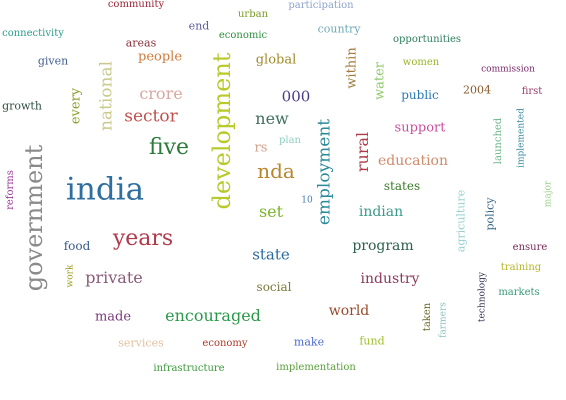 The height and width of the screenshot is (400, 566). What do you see at coordinates (420, 128) in the screenshot?
I see `word-support: support` at bounding box center [420, 128].